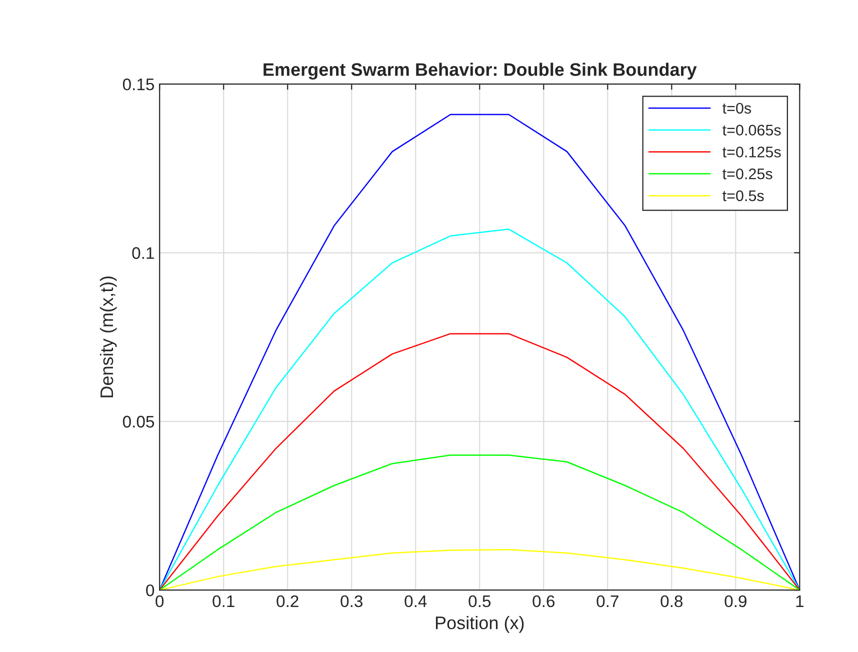  What do you see at coordinates (351, 601) in the screenshot?
I see `x-tick-label: 0.3` at bounding box center [351, 601].